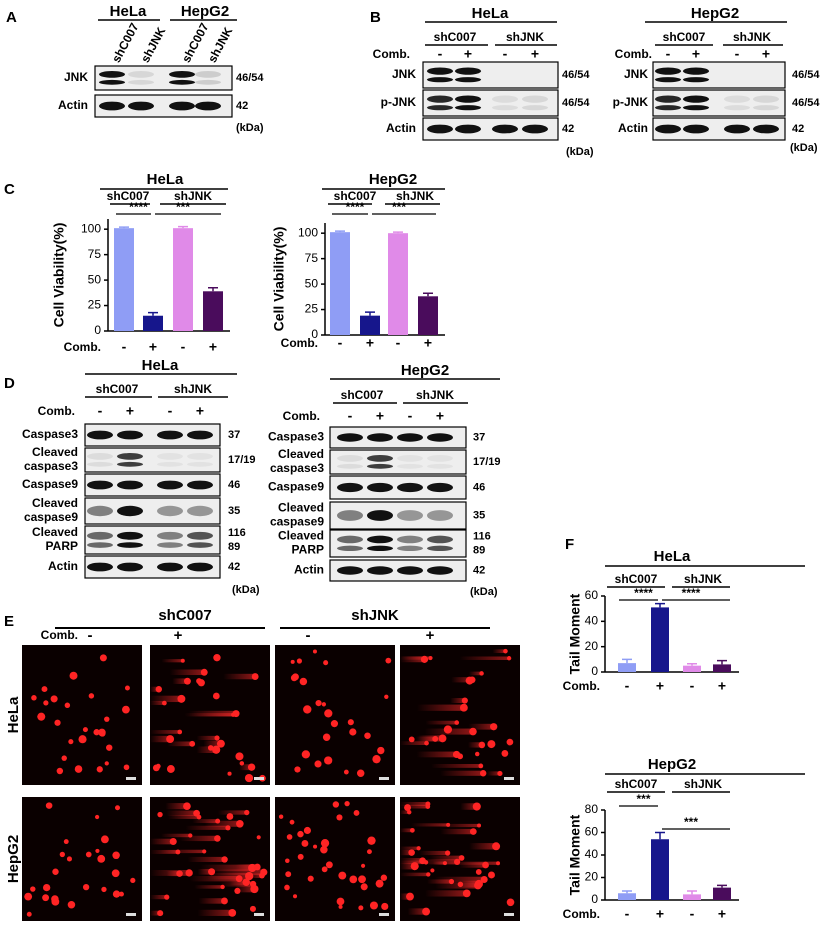  What do you see at coordinates (428, 343) in the screenshot?
I see `x-tick-label: +` at bounding box center [428, 343].